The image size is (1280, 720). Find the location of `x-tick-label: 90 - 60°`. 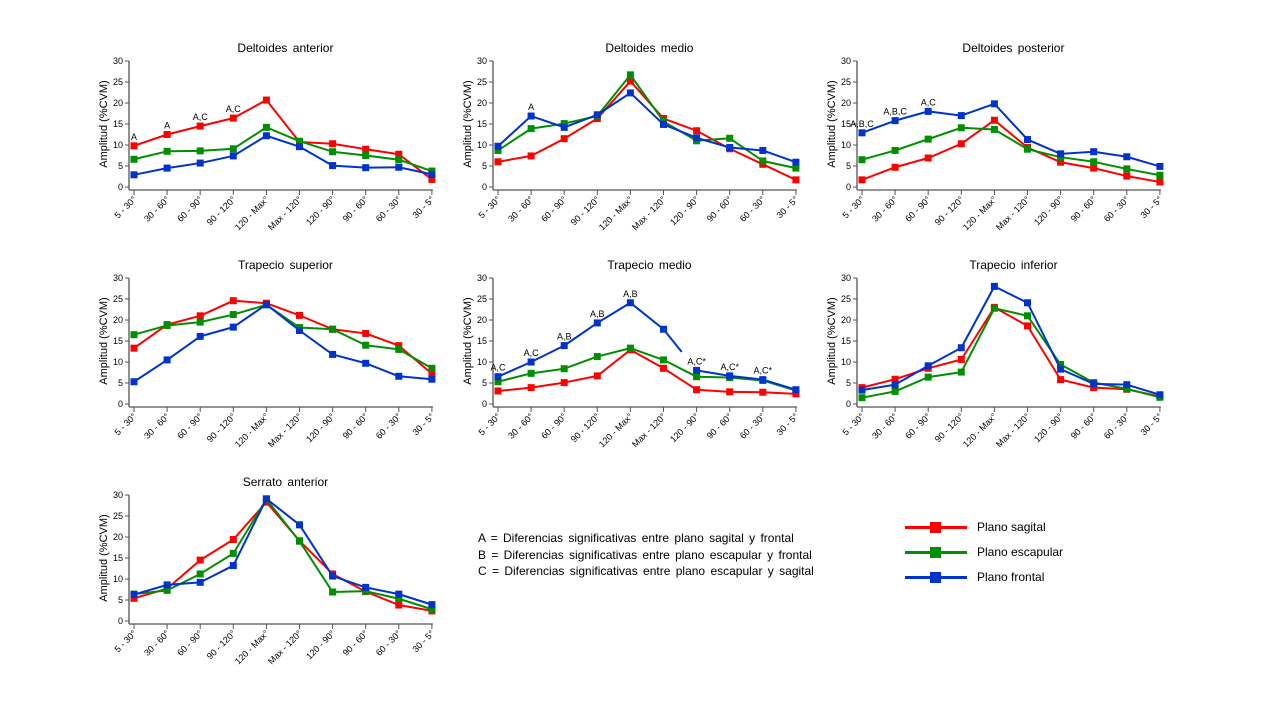

x-tick-label: 90 - 60° is located at coordinates (1084, 426).